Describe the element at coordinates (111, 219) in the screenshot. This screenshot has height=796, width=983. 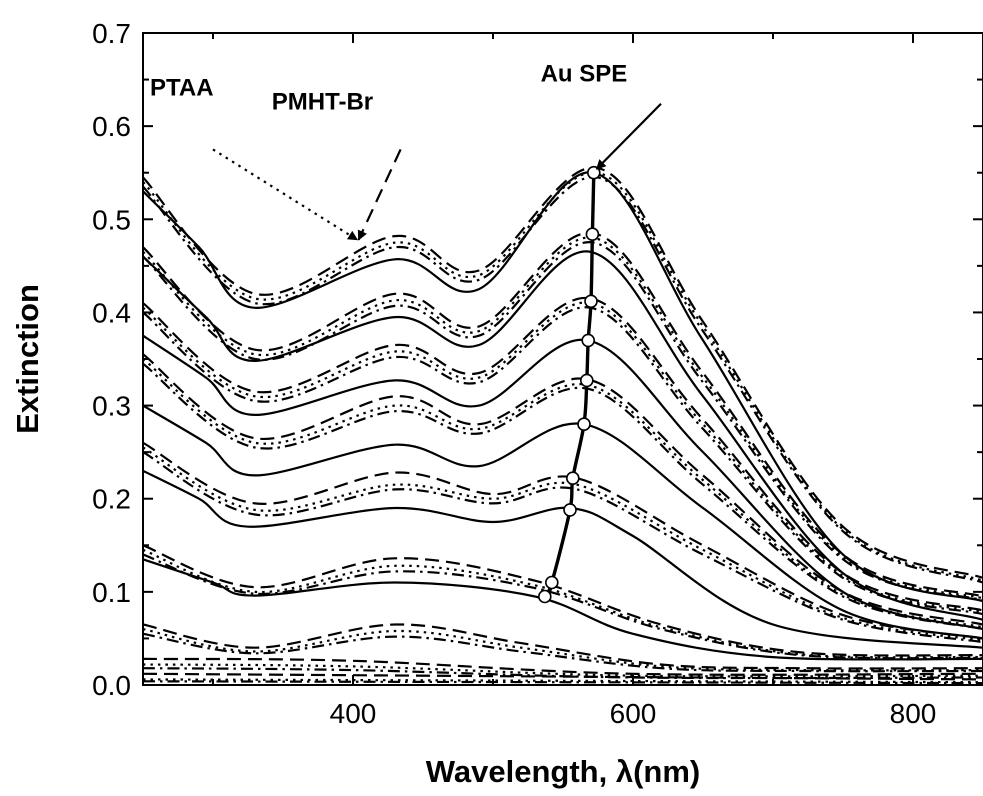
I see `y-tick-label-5: 0.5` at that location.